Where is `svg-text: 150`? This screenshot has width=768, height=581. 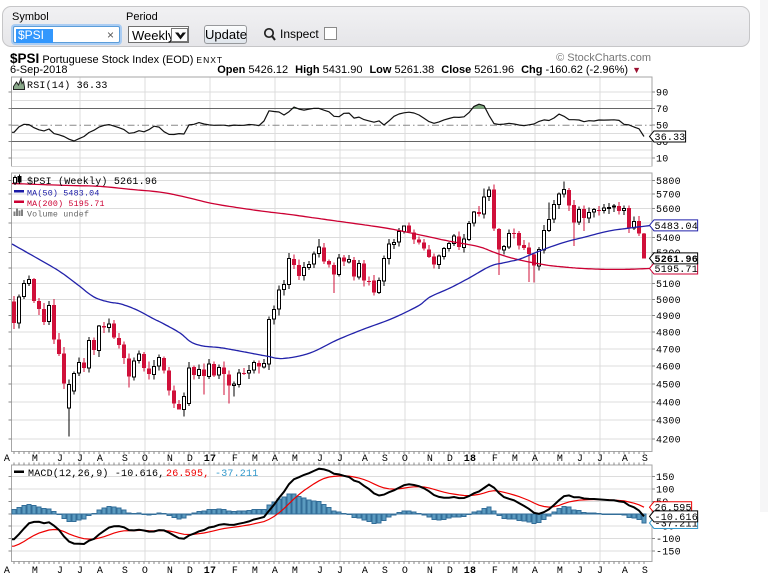 svg-text: 150 is located at coordinates (665, 478).